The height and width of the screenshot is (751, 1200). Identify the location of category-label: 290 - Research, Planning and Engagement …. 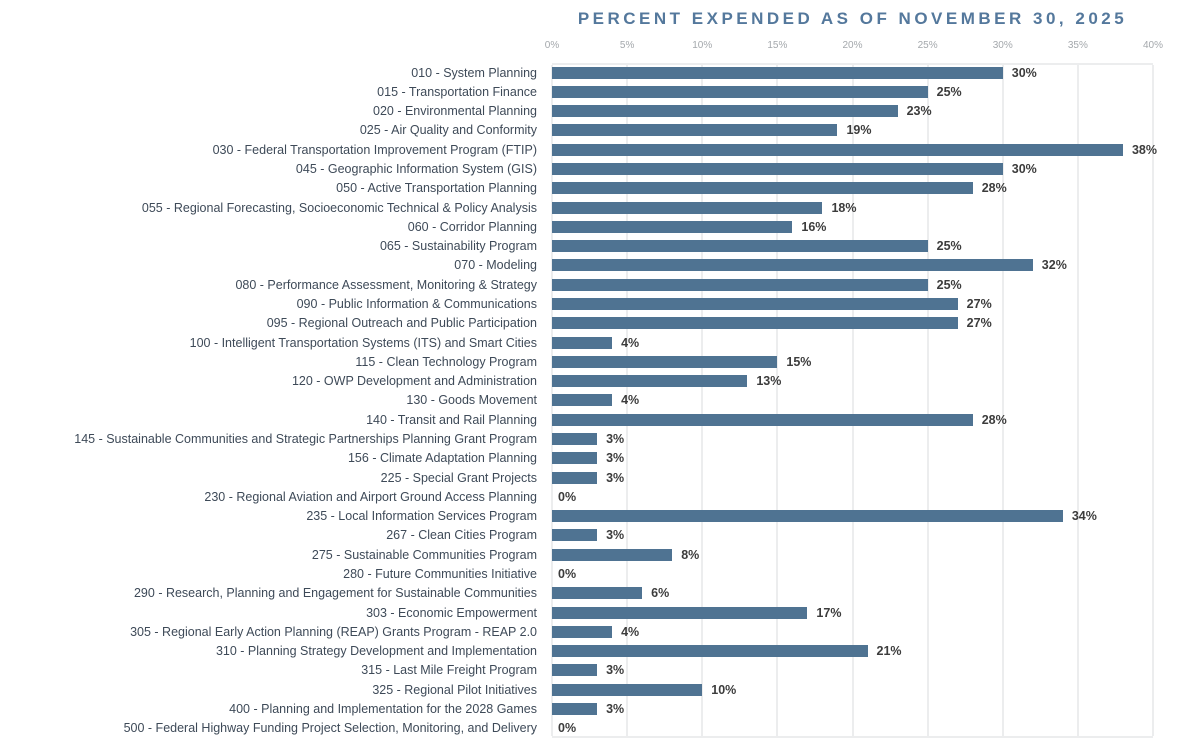
(335, 593).